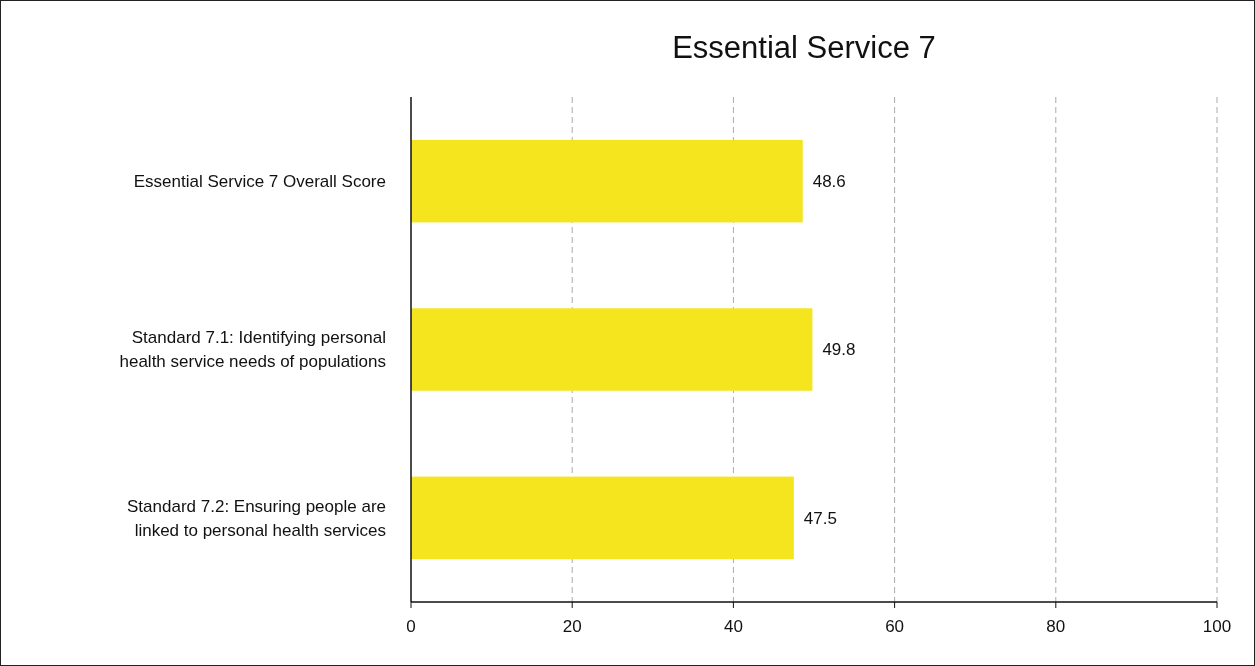 The image size is (1255, 666). I want to click on data-label: 49.8, so click(839, 350).